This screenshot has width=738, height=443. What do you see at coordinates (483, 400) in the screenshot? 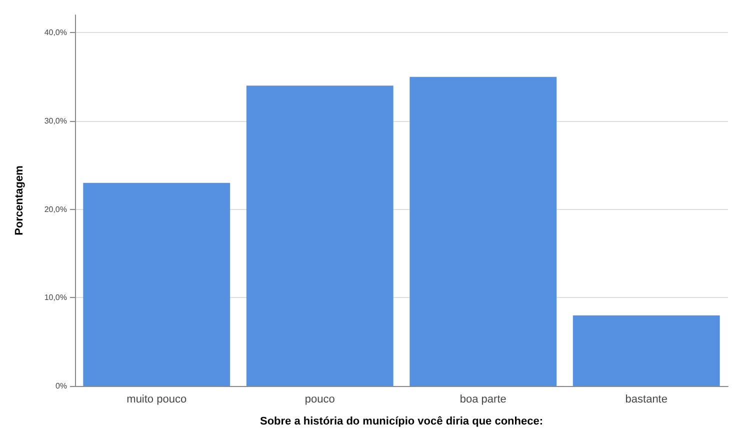
I see `x-tick-label: boa parte` at bounding box center [483, 400].